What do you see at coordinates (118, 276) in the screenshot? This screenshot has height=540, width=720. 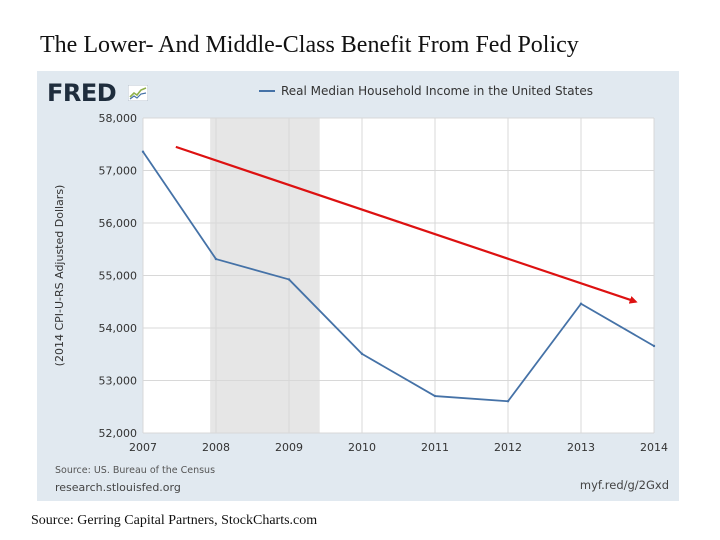 I see `y-tick-label: 55,000` at bounding box center [118, 276].